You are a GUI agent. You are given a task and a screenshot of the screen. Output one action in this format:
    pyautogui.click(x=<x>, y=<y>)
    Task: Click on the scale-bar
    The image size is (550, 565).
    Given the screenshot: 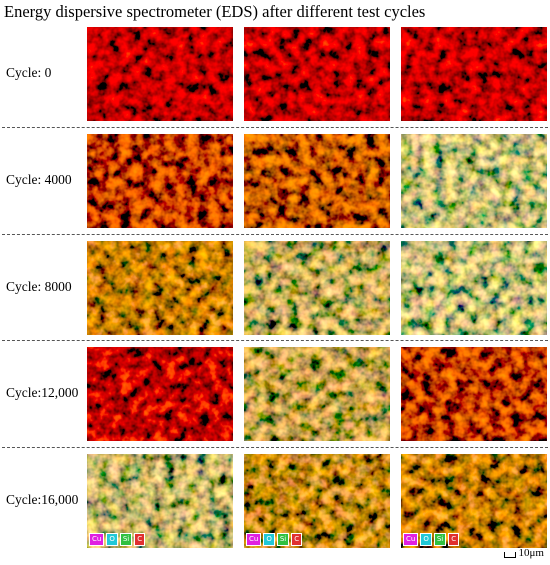 What is the action you would take?
    pyautogui.click(x=510, y=555)
    